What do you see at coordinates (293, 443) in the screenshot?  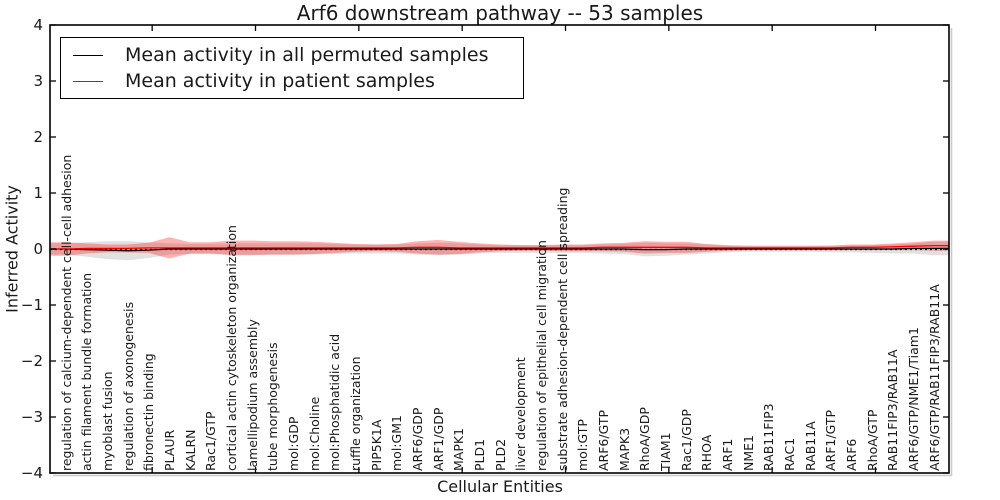 I see `x-category-label: mol:GDP` at bounding box center [293, 443].